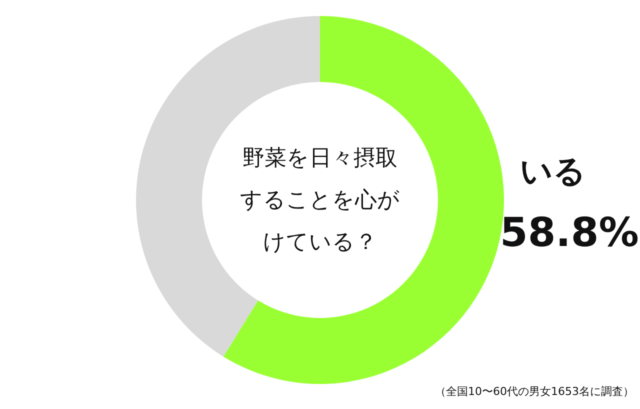 Image resolution: width=640 pixels, height=409 pixels. Describe the element at coordinates (534, 391) in the screenshot. I see `text: （全国10〜60代の男女1653名に調査）` at that location.